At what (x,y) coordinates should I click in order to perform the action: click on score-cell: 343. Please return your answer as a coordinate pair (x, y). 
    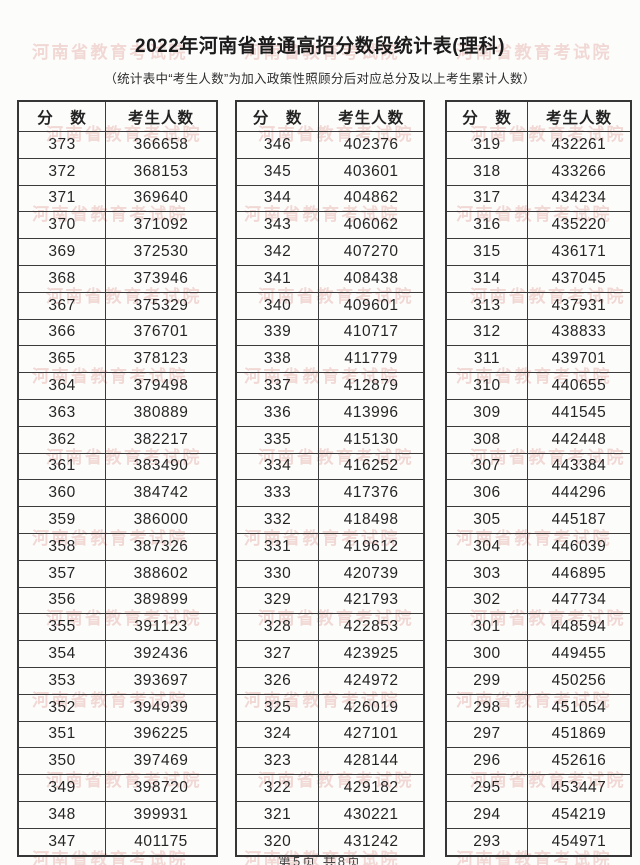
    Looking at the image, I should click on (277, 225).